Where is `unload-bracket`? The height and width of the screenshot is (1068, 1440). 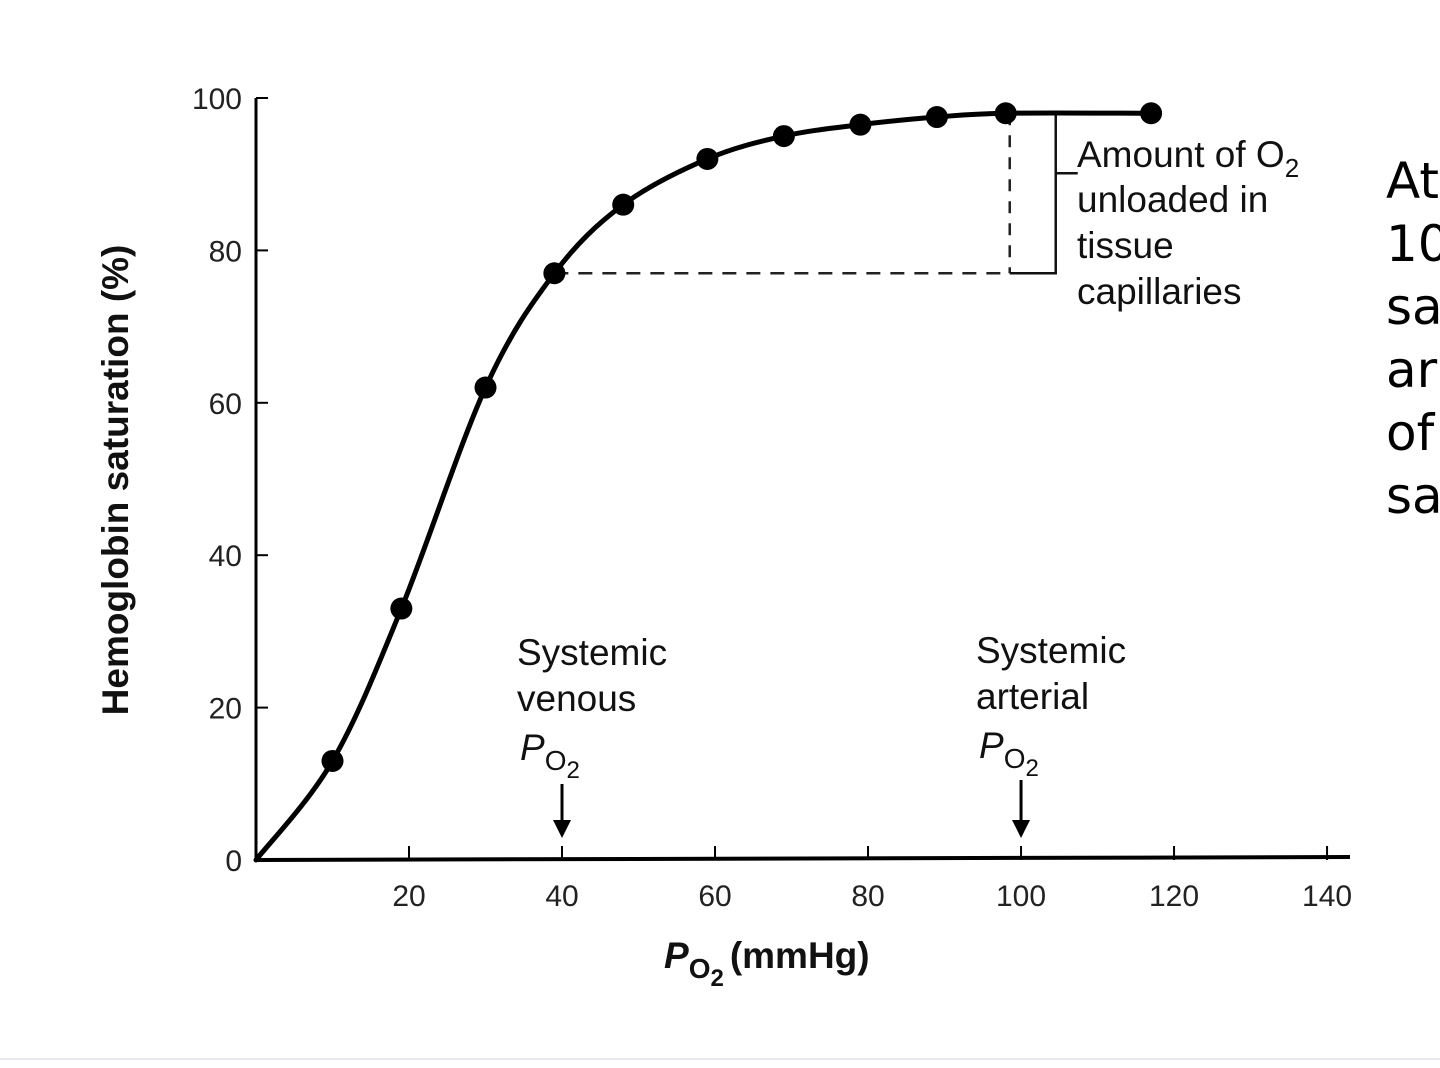
unload-bracket is located at coordinates (1033, 193).